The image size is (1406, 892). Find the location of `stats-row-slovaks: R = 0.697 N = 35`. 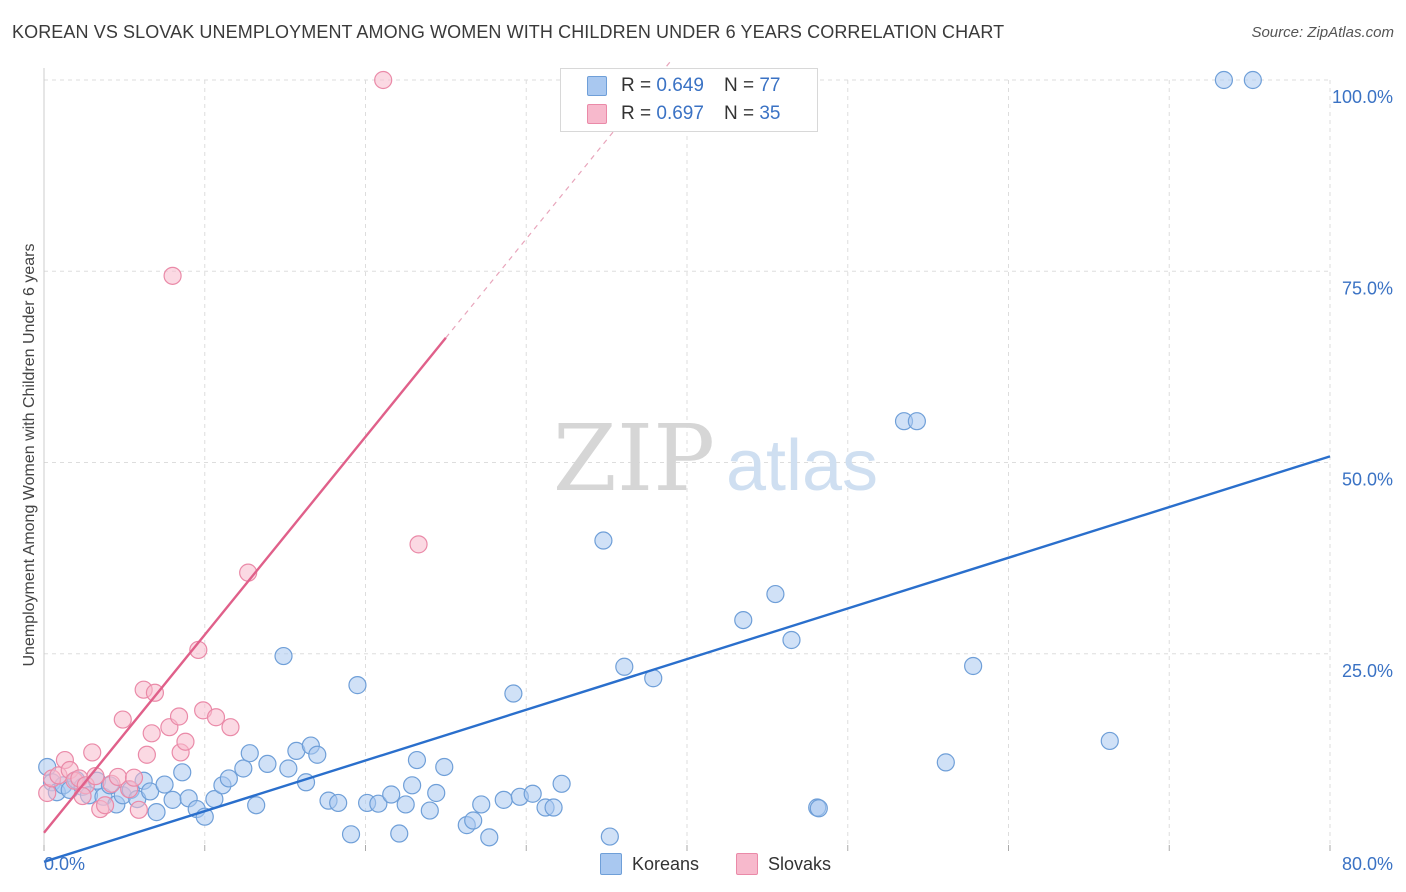

stats-row-slovaks: R = 0.697 N = 35 is located at coordinates (683, 114).